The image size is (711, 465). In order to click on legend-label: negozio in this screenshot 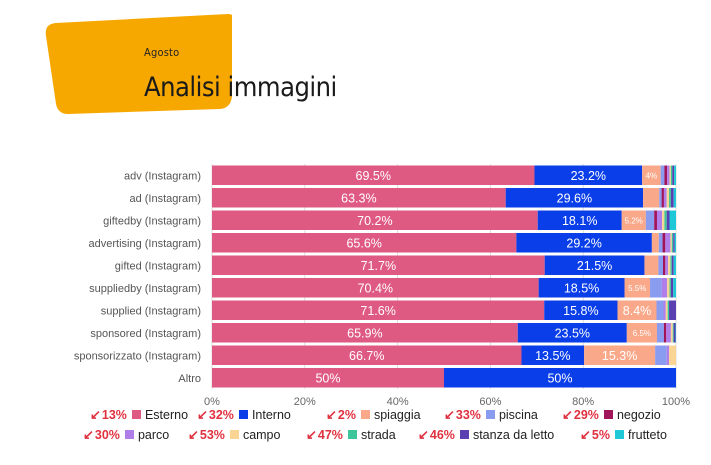, I will do `click(638, 415)`.